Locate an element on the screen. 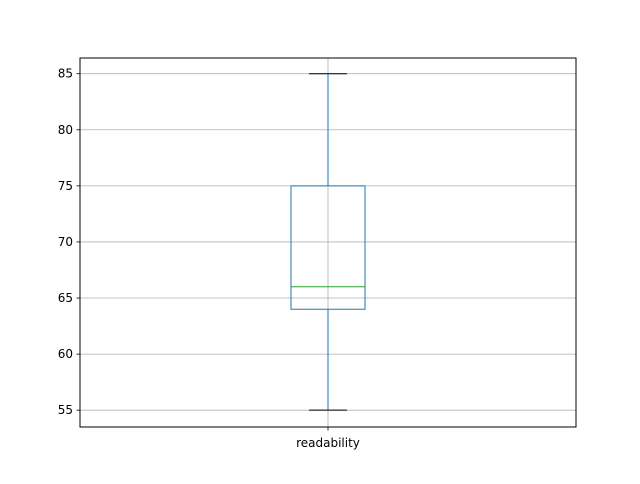 The width and height of the screenshot is (640, 484). y-tick-label: 65 is located at coordinates (65, 298).